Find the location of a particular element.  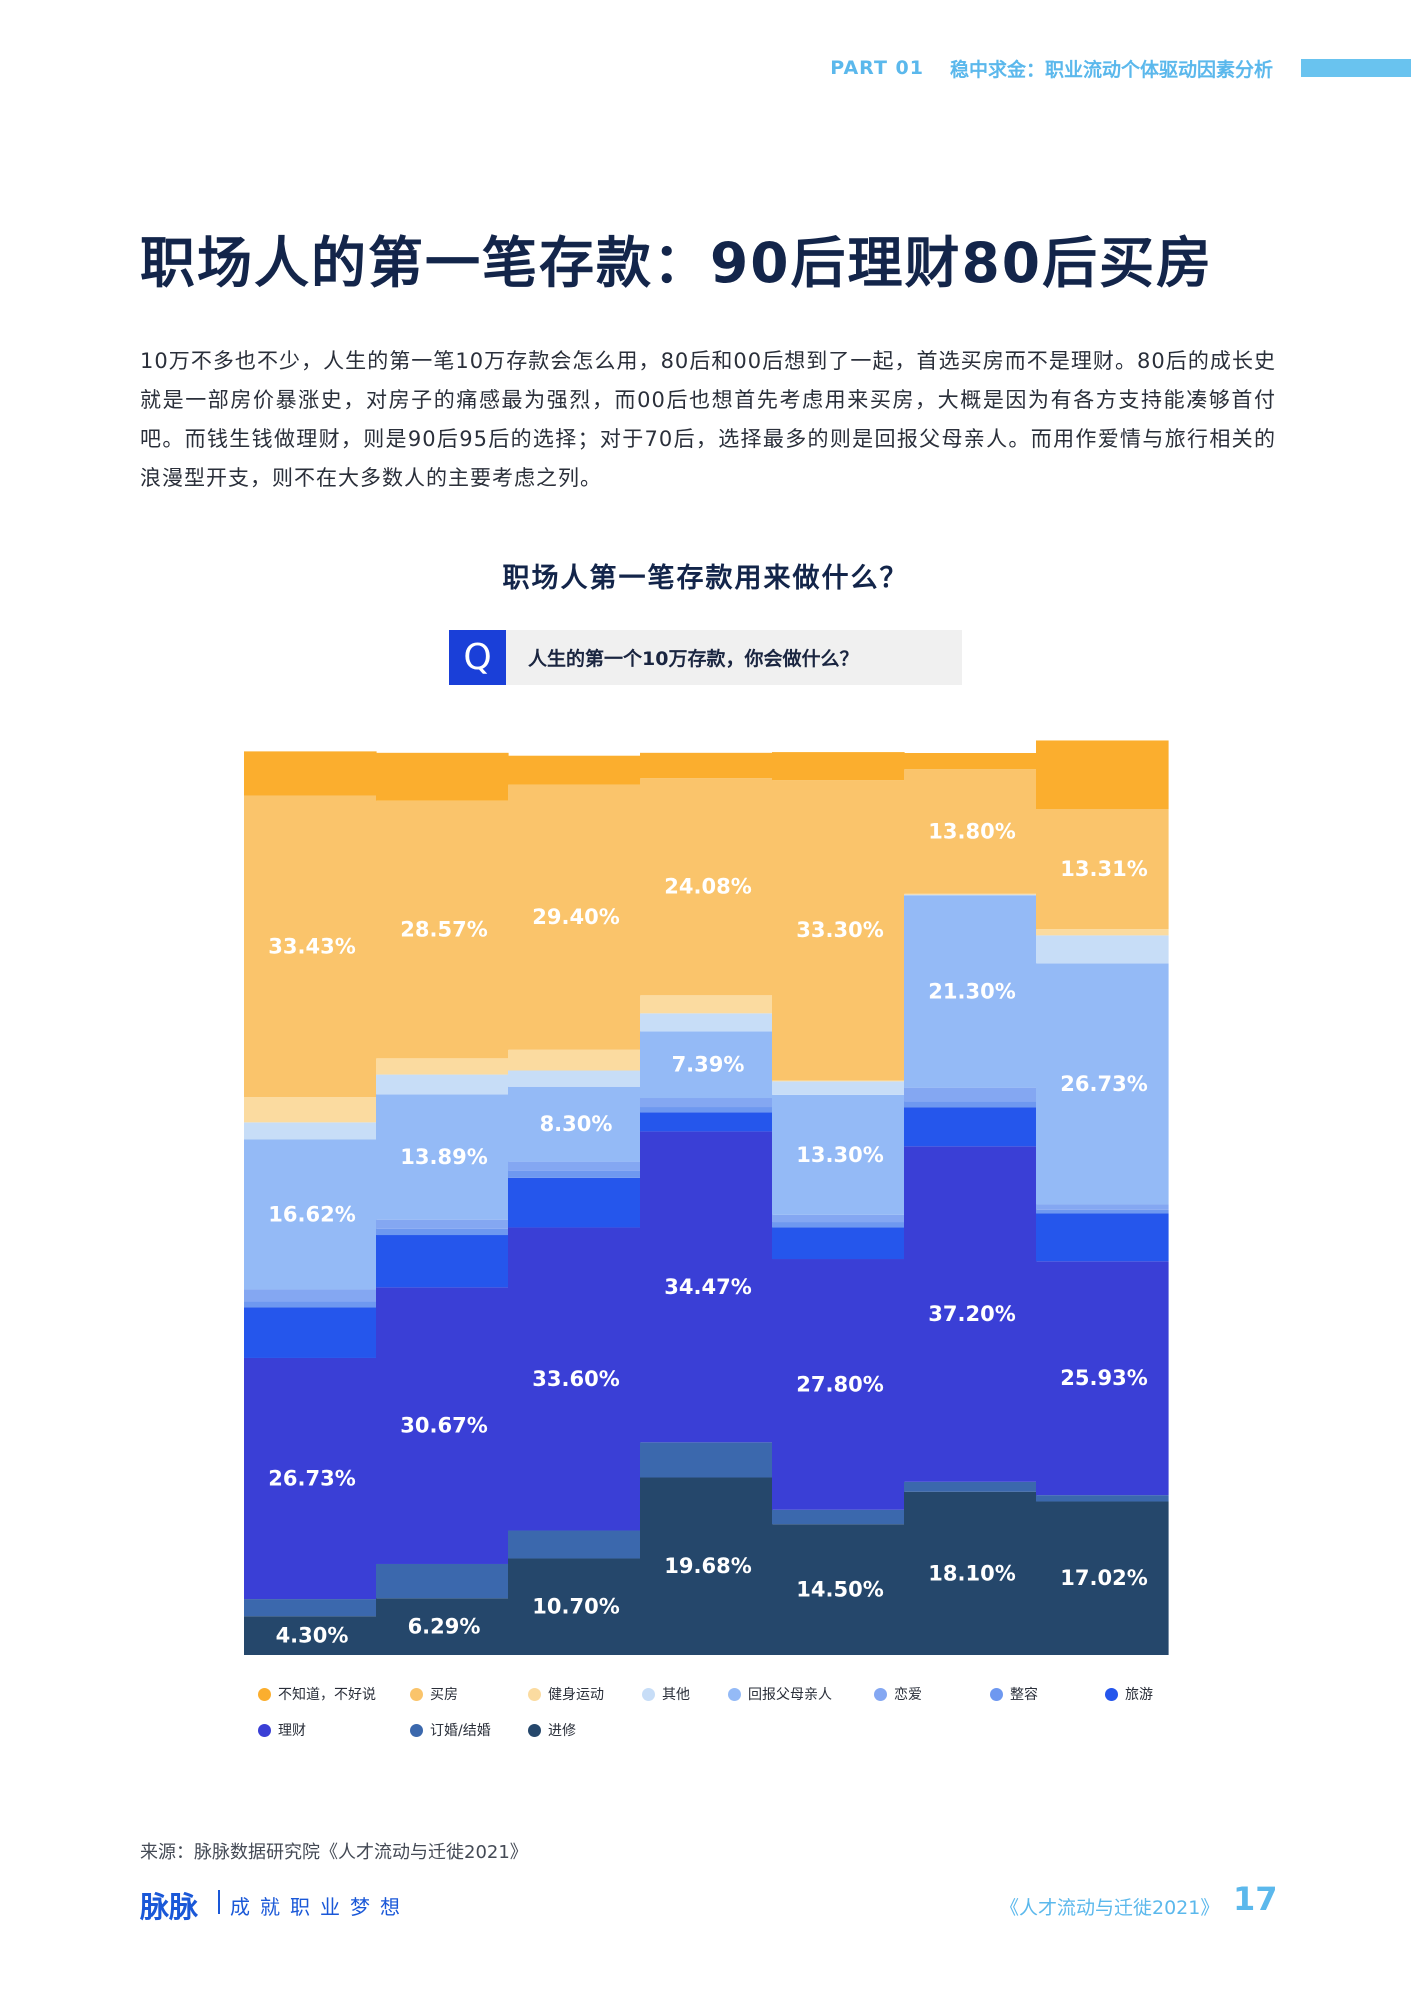

legend-item: 进修 is located at coordinates (552, 1730).